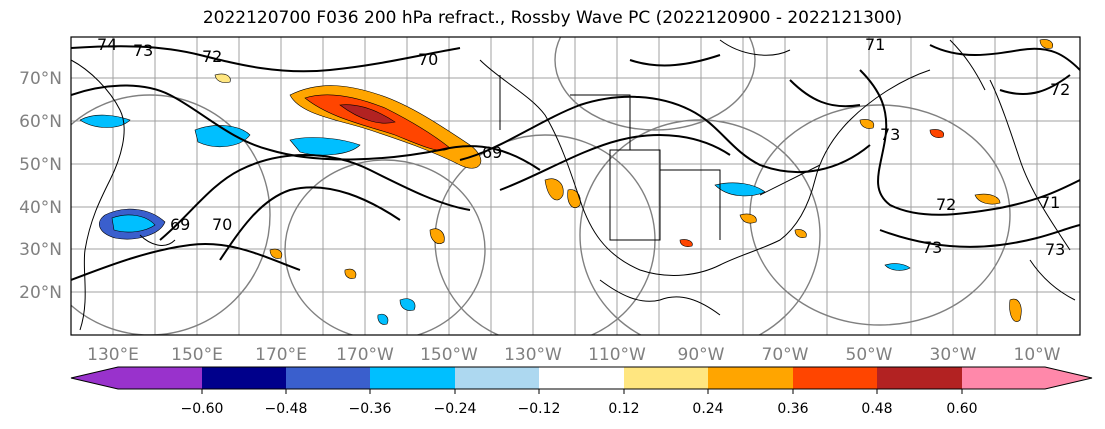 Image resolution: width=1105 pixels, height=429 pixels. I want to click on lon-label: 50°W, so click(869, 355).